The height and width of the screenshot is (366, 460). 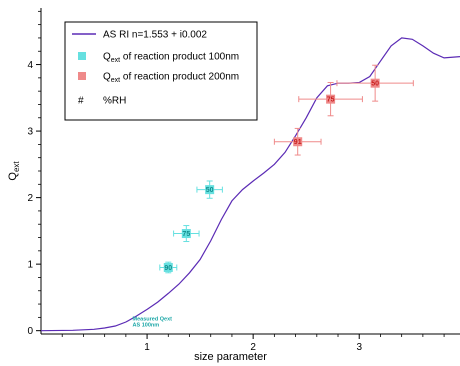 I want to click on measured-point-200nm: 50, so click(x=375, y=83).